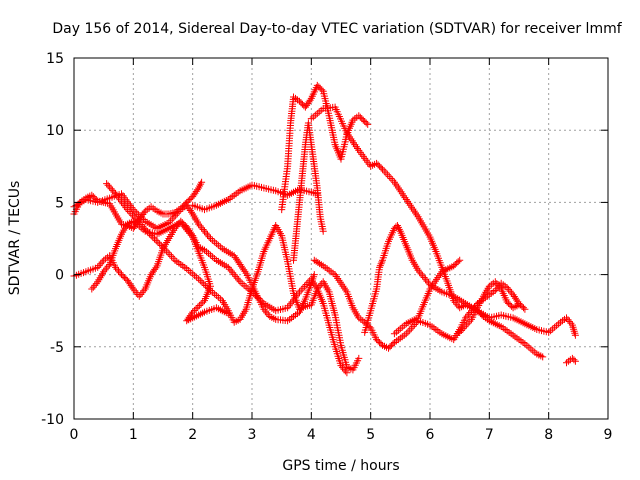 The width and height of the screenshot is (640, 480). I want to click on series-sat-k, so click(454, 291).